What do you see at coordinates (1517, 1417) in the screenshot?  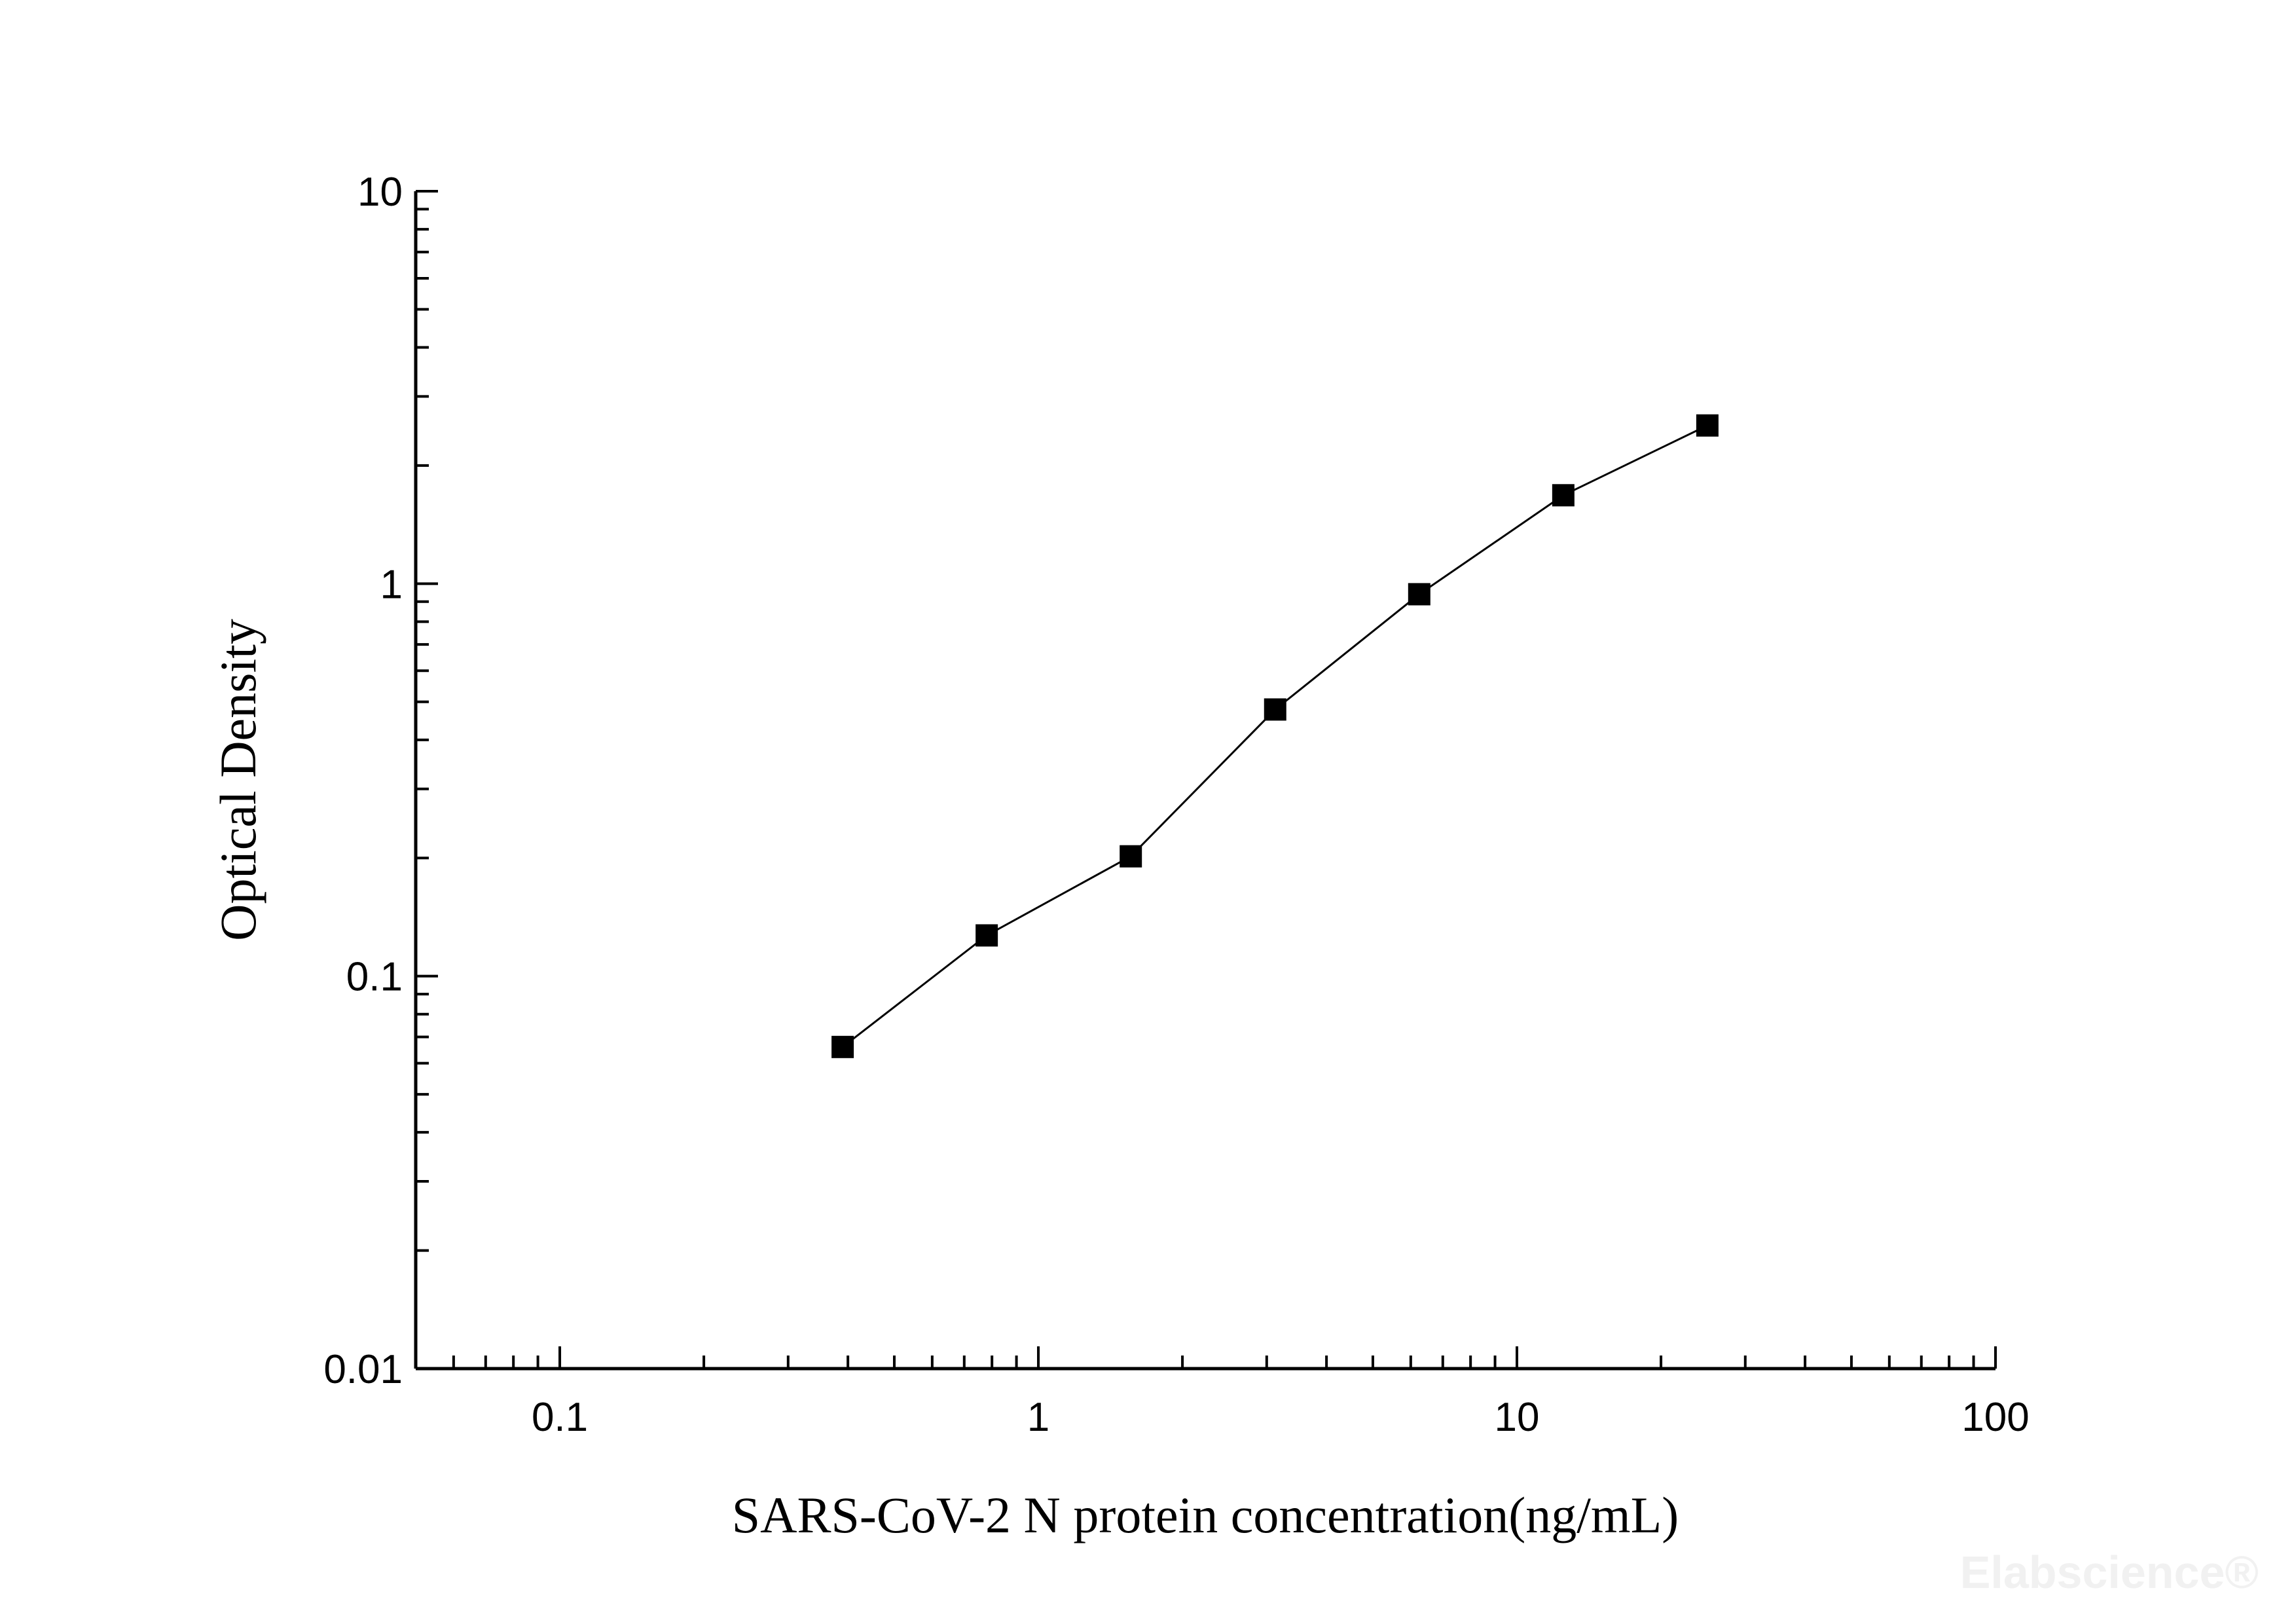 I see `x-tick-label: 10` at bounding box center [1517, 1417].